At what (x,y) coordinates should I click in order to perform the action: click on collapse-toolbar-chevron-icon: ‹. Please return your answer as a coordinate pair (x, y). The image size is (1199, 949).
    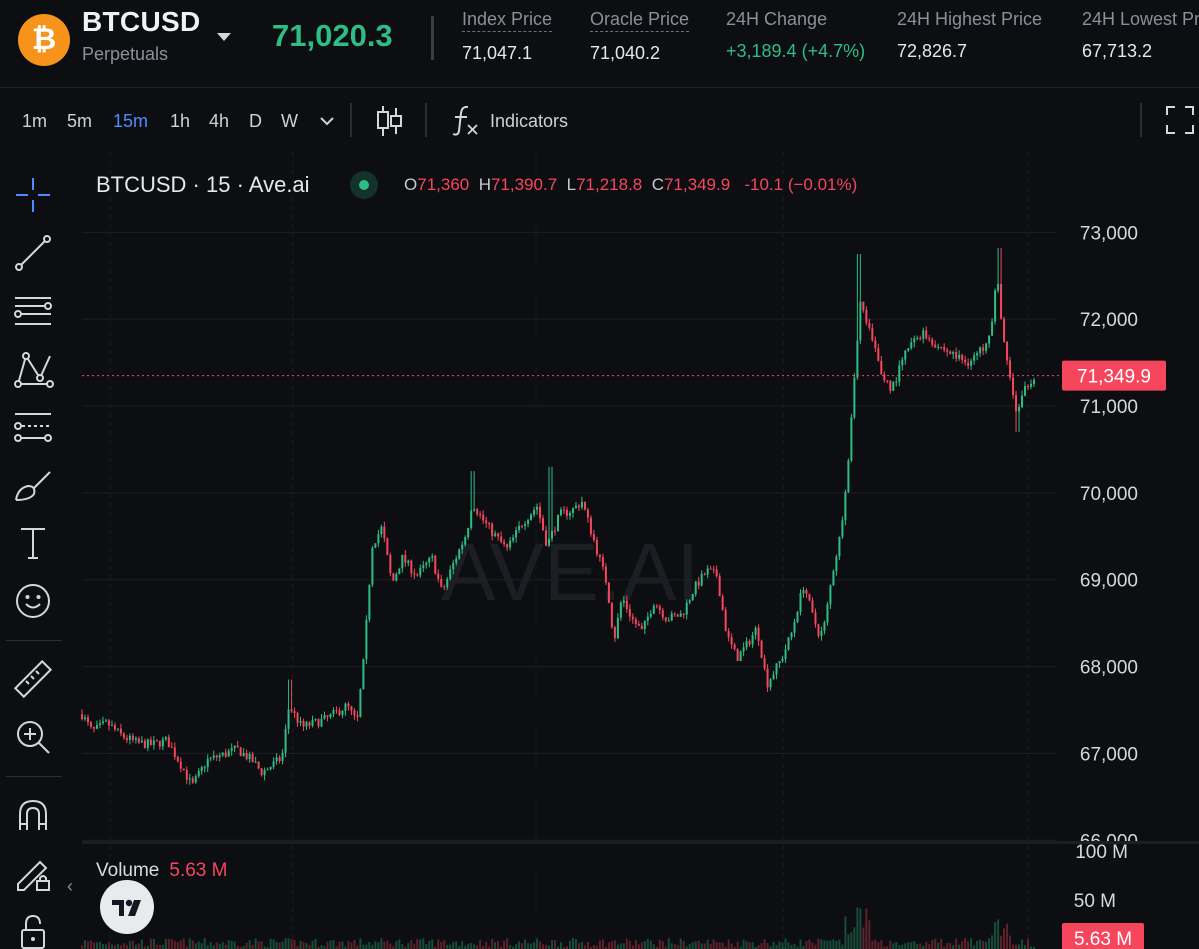
    Looking at the image, I should click on (70, 886).